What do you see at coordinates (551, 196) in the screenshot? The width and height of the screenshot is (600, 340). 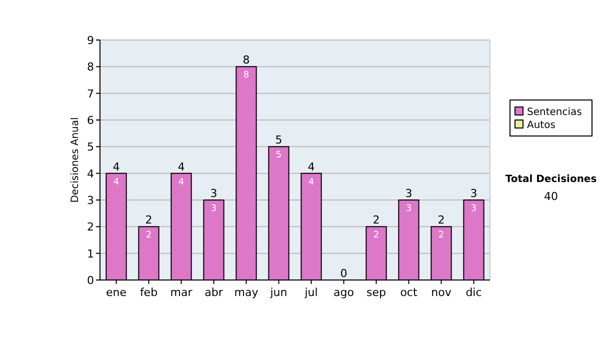 I see `text: 40` at bounding box center [551, 196].